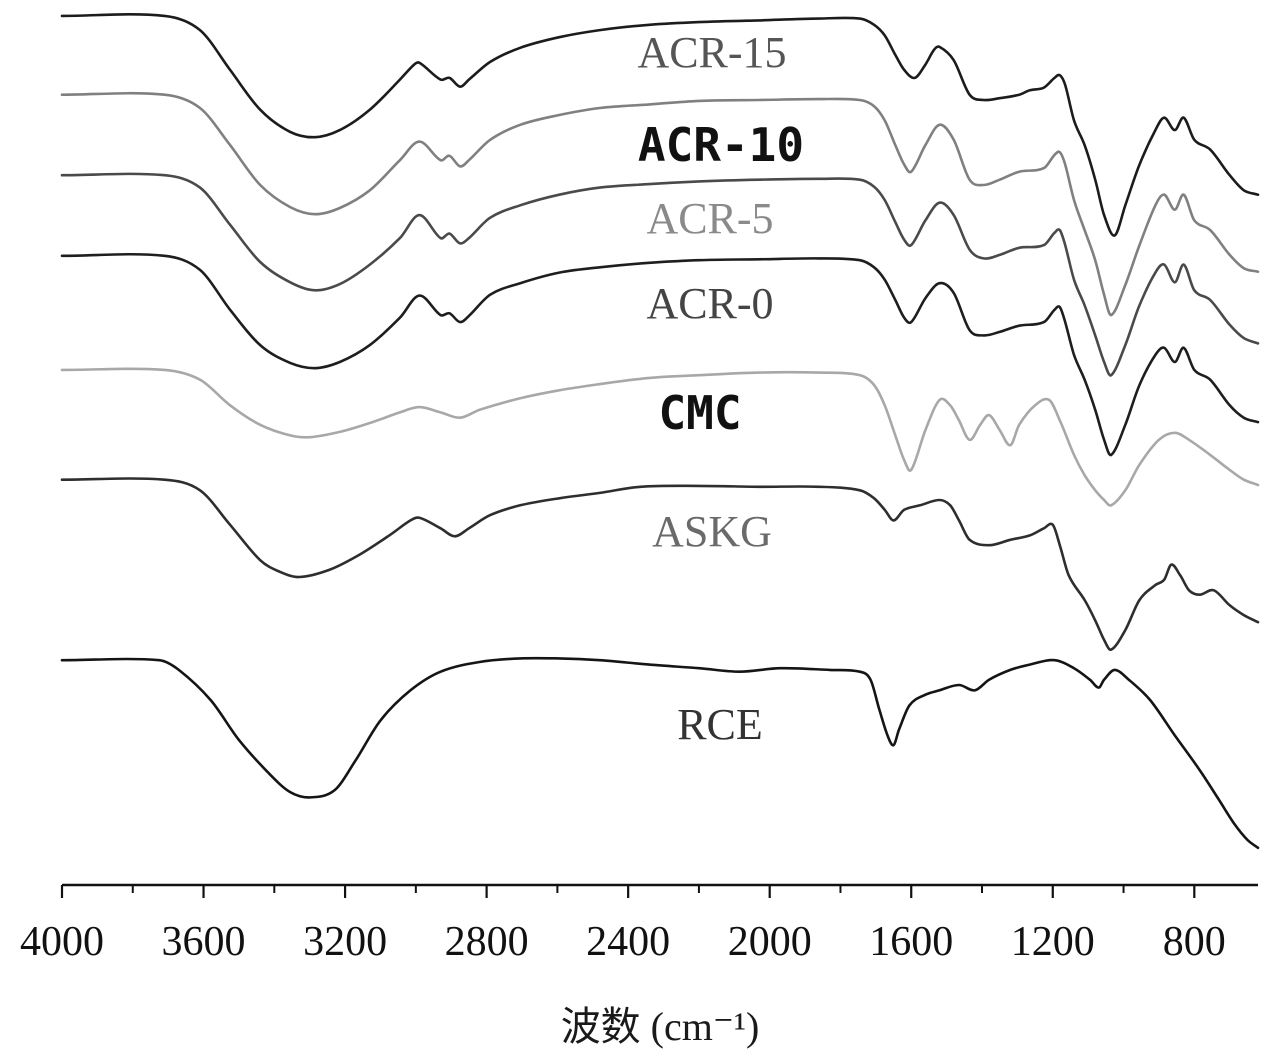 The image size is (1279, 1064). What do you see at coordinates (699, 413) in the screenshot?
I see `series-label-cmc: CMC` at bounding box center [699, 413].